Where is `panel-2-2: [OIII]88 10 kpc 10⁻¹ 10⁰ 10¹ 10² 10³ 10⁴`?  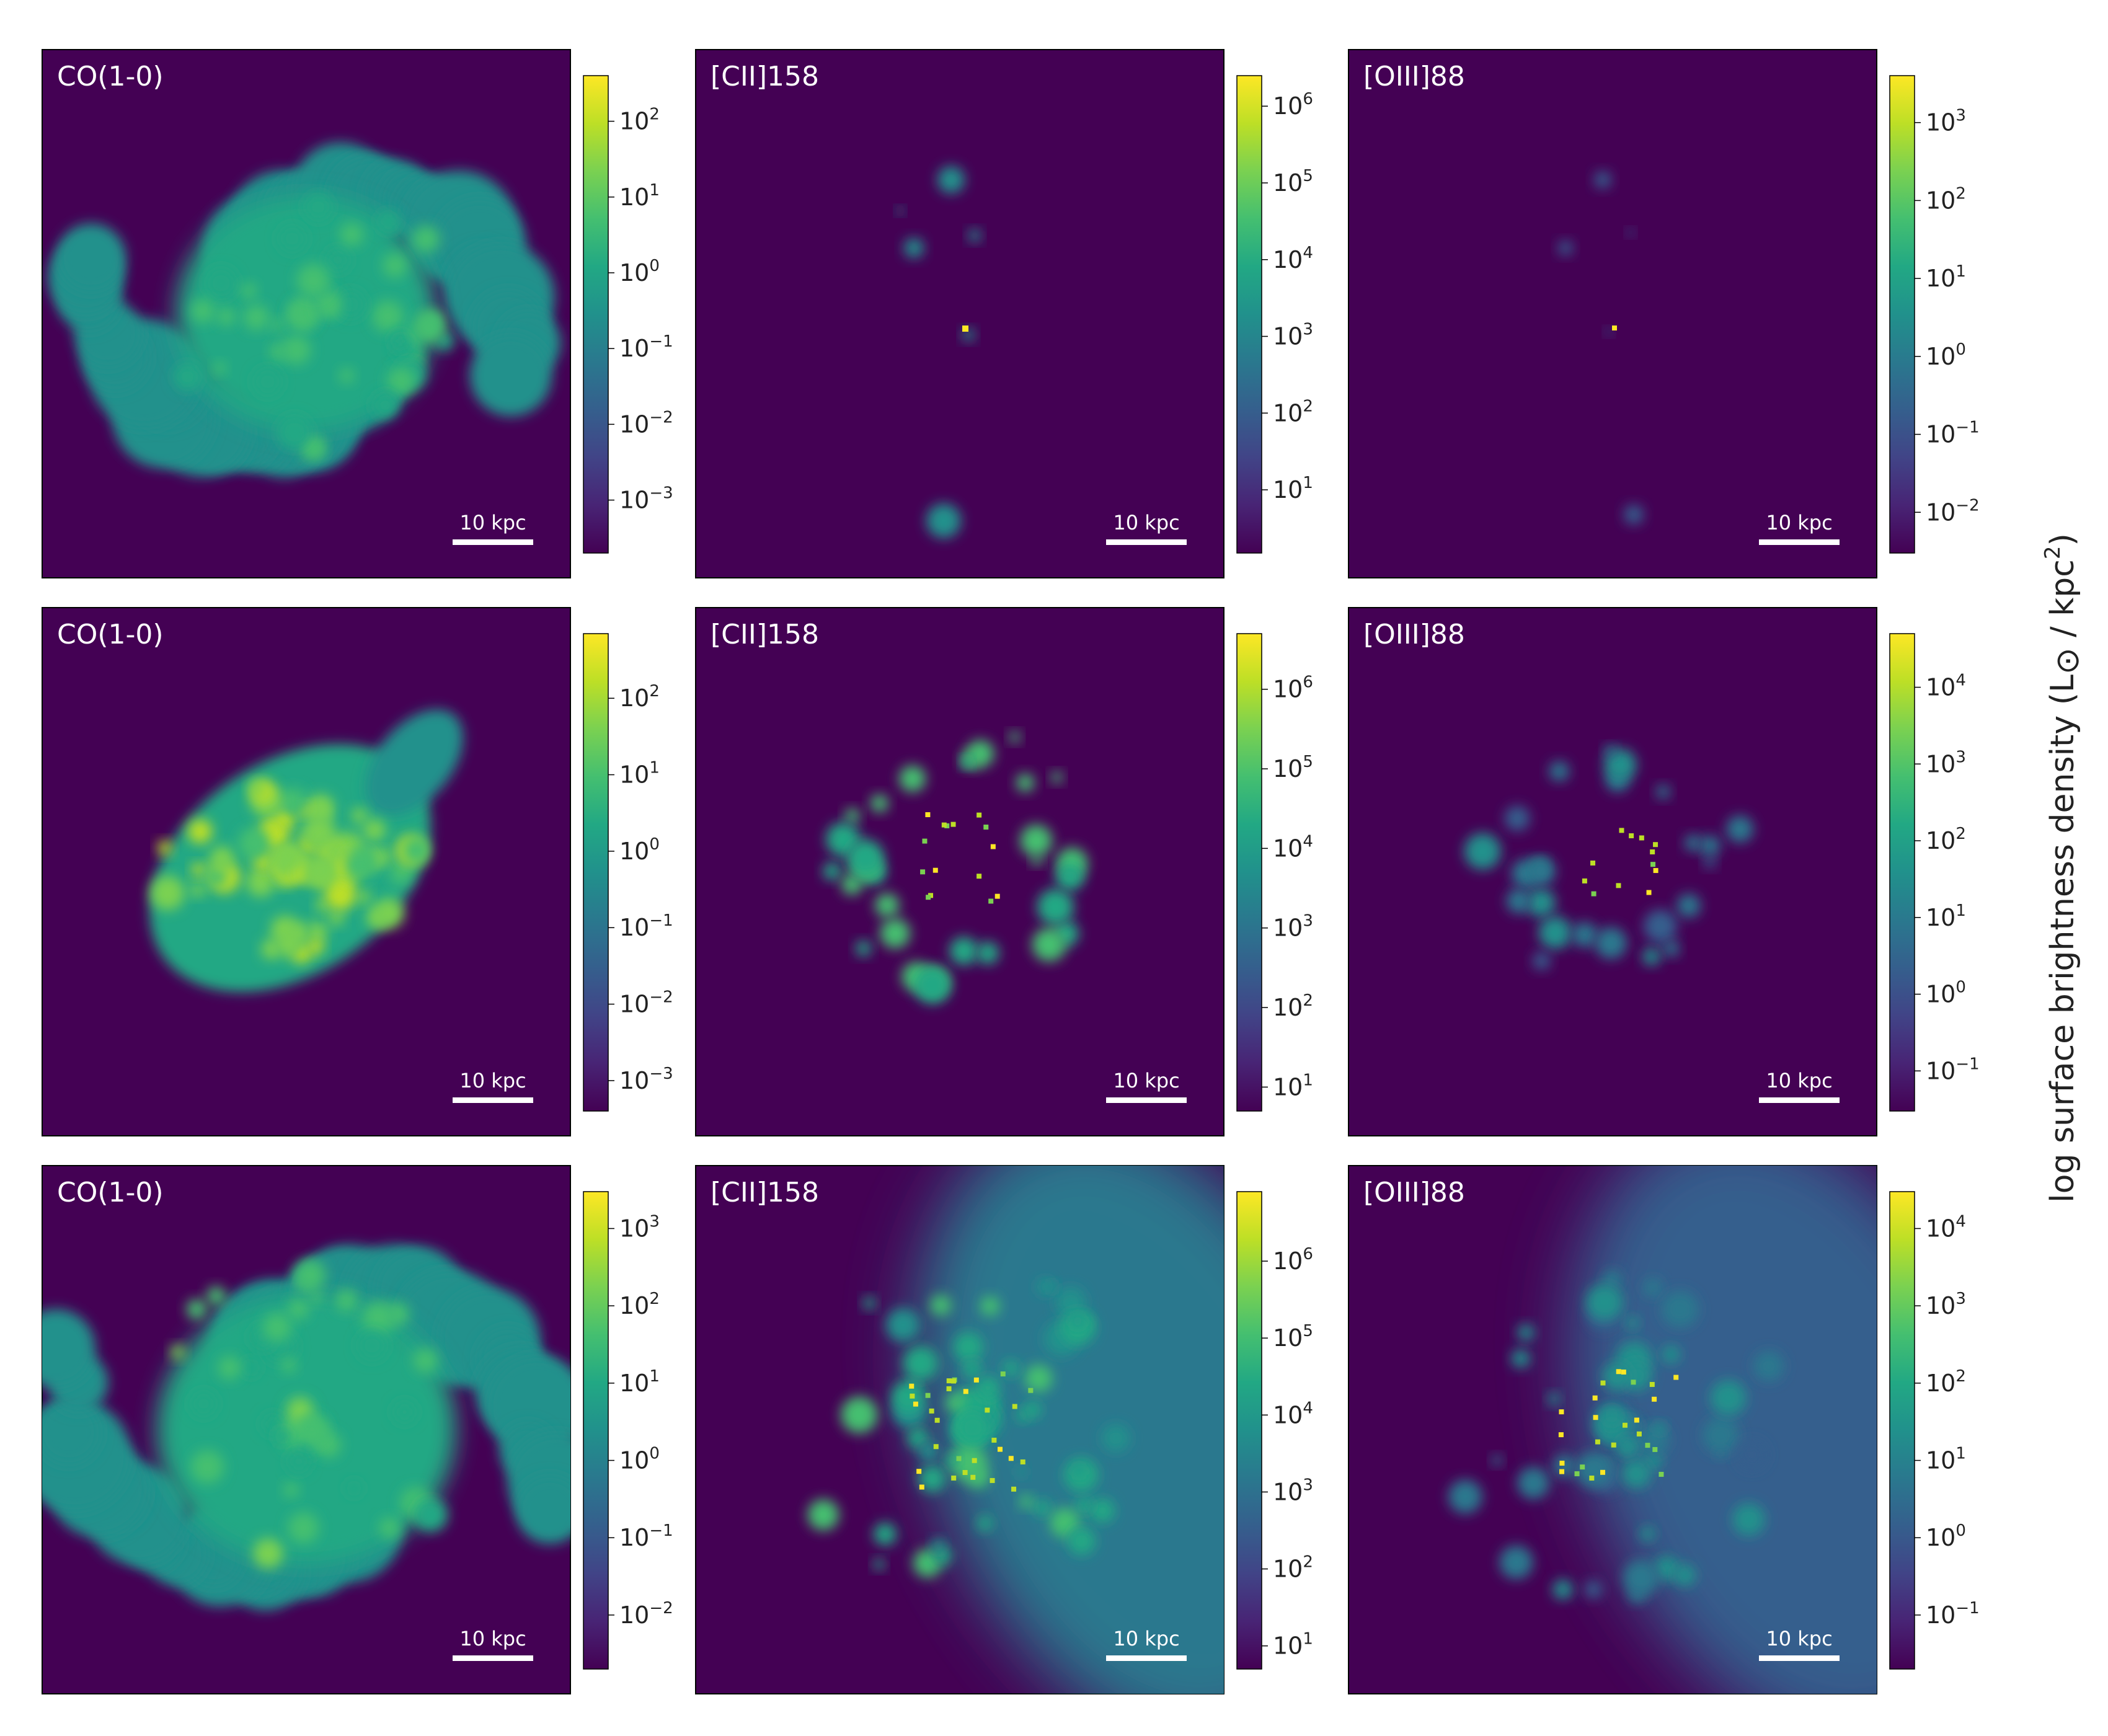 panel-2-2: [OIII]88 10 kpc 10⁻¹ 10⁰ 10¹ 10² 10³ 10⁴ is located at coordinates (1664, 1429).